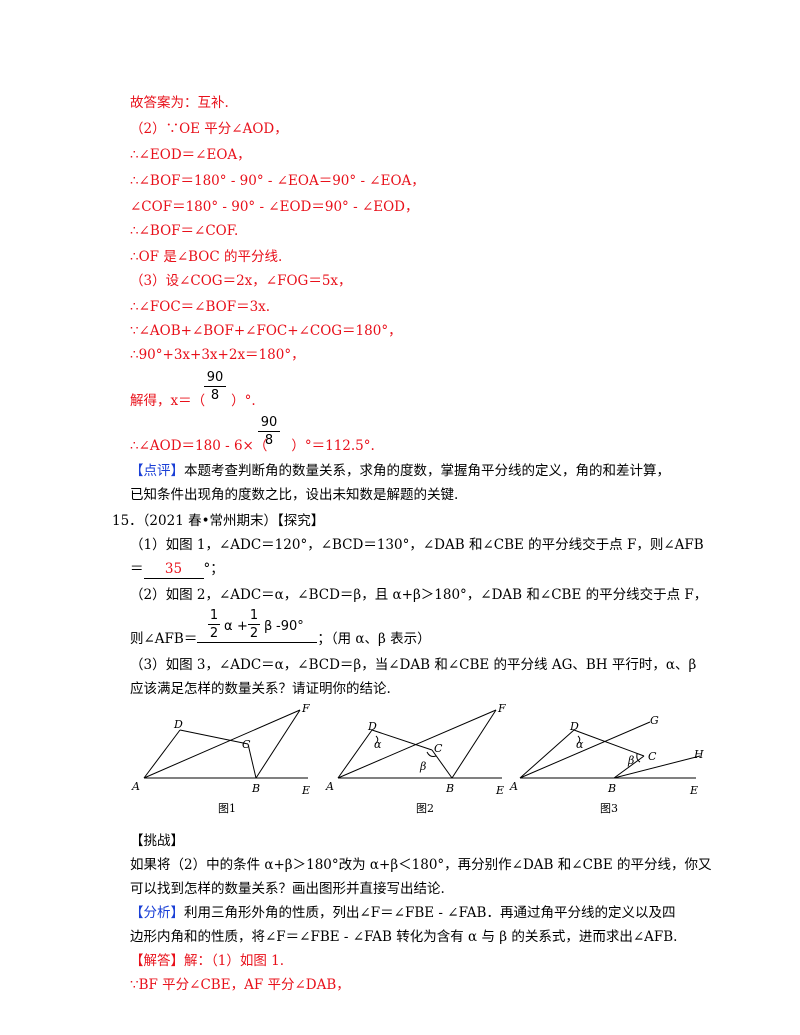 The image size is (800, 1035). I want to click on line-bof: ∴∠BOF＝180° - 90° - ∠EOA＝90° - ∠EOA，, so click(277, 181).